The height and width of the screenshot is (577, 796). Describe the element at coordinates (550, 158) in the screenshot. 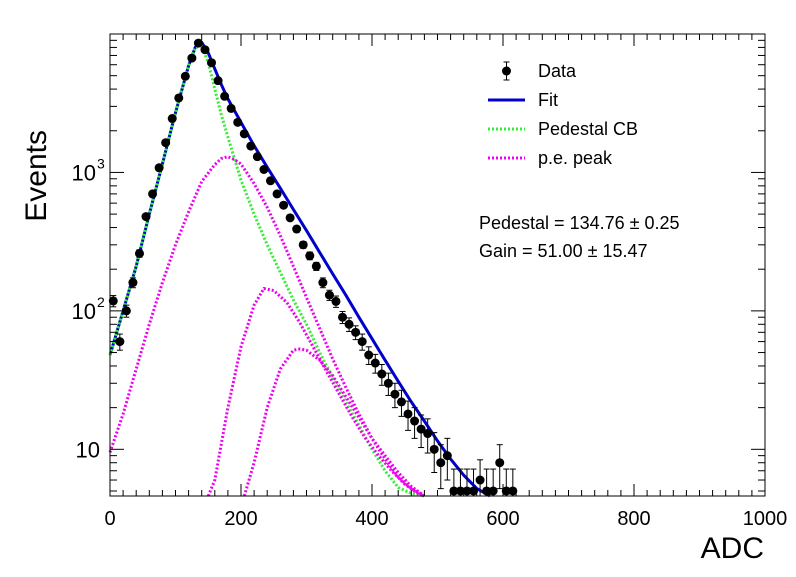

I see `legend-item: p.e. peak` at that location.